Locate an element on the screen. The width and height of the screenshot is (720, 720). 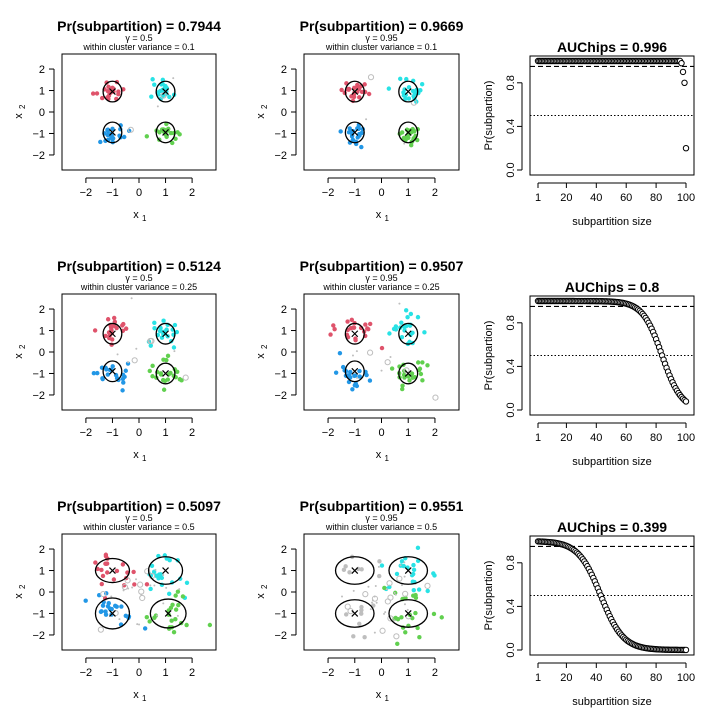
y-axis-label: Pr(subpartion) is located at coordinates (489, 596).